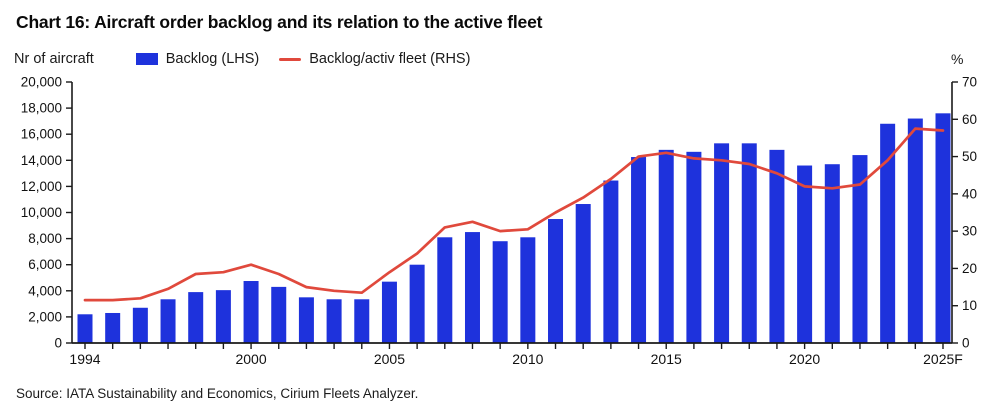 This screenshot has height=410, width=1000. Describe the element at coordinates (41, 212) in the screenshot. I see `left-axis-tick-label: 10,000` at that location.